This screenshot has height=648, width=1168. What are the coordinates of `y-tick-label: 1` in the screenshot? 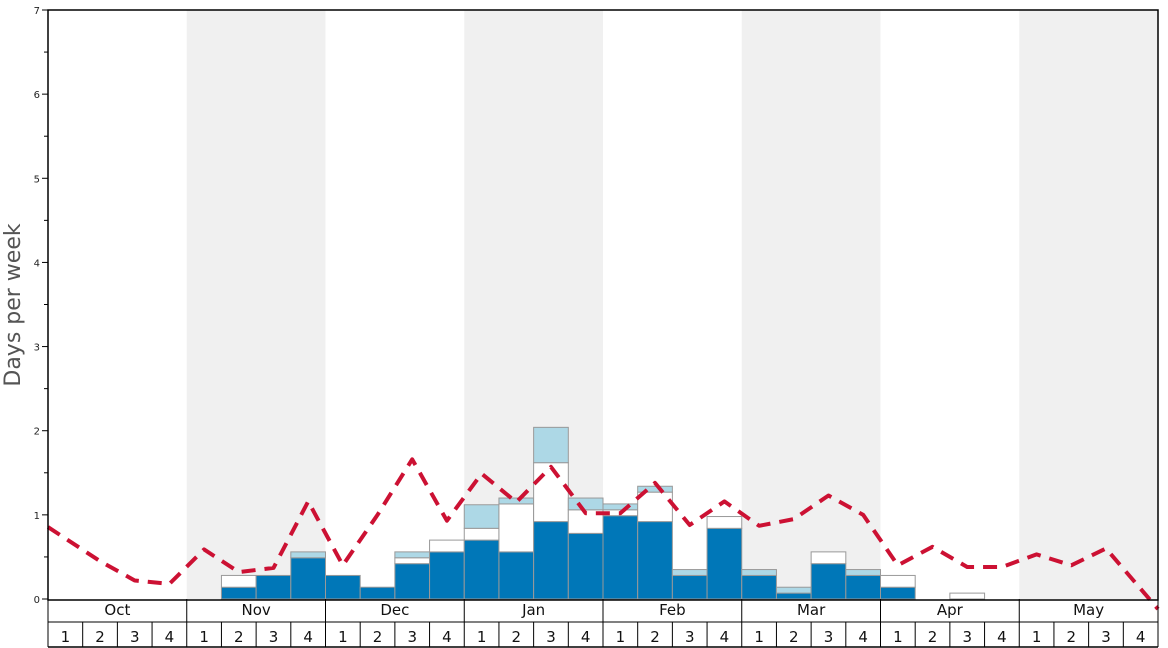 It's located at (37, 516).